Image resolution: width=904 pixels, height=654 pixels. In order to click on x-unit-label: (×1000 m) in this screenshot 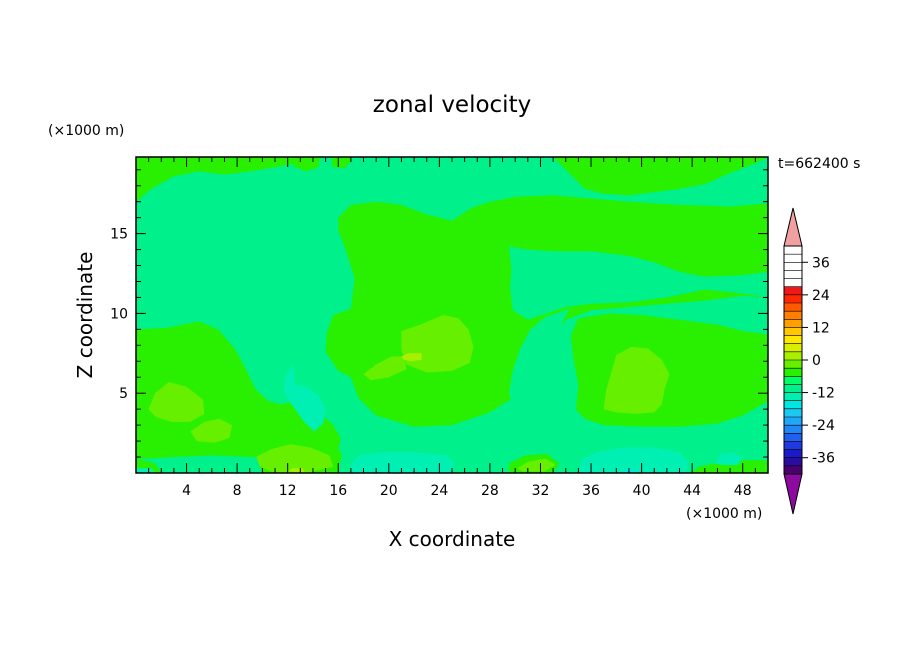, I will do `click(724, 514)`.